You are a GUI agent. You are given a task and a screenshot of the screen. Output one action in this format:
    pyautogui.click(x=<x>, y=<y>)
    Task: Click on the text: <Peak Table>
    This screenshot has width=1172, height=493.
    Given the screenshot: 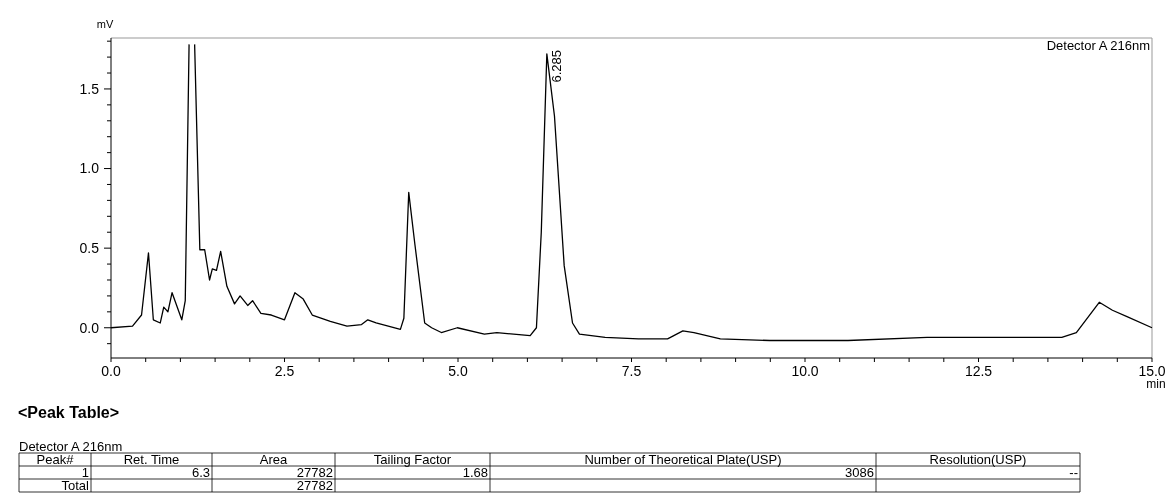 What is the action you would take?
    pyautogui.click(x=69, y=412)
    